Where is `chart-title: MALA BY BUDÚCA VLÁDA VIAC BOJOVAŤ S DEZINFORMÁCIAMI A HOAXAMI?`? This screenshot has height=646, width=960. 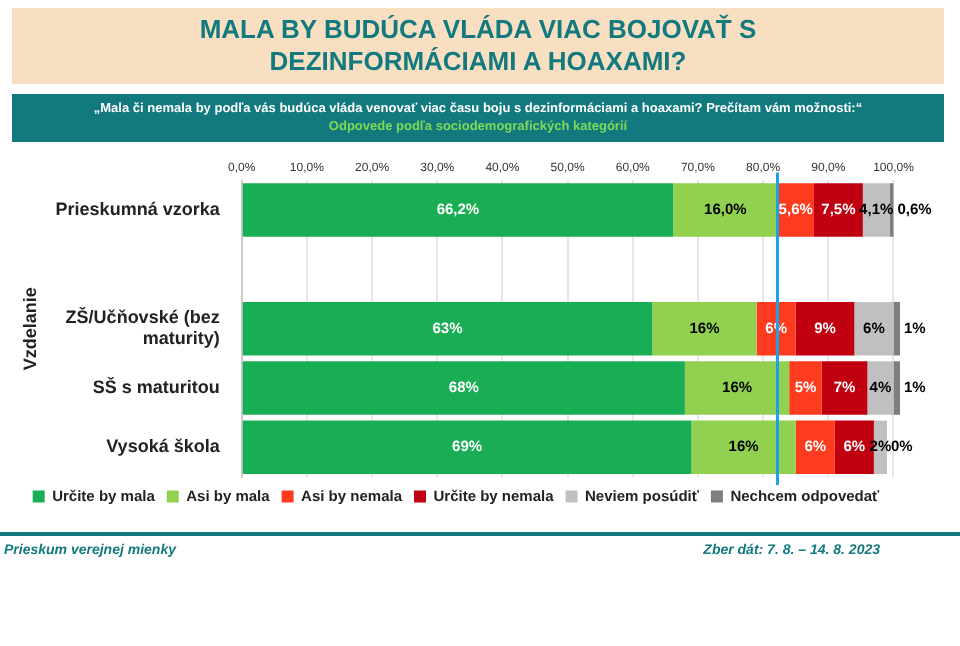 chart-title: MALA BY BUDÚCA VLÁDA VIAC BOJOVAŤ S DEZINFORMÁCIAMI A HOAXAMI? is located at coordinates (478, 46).